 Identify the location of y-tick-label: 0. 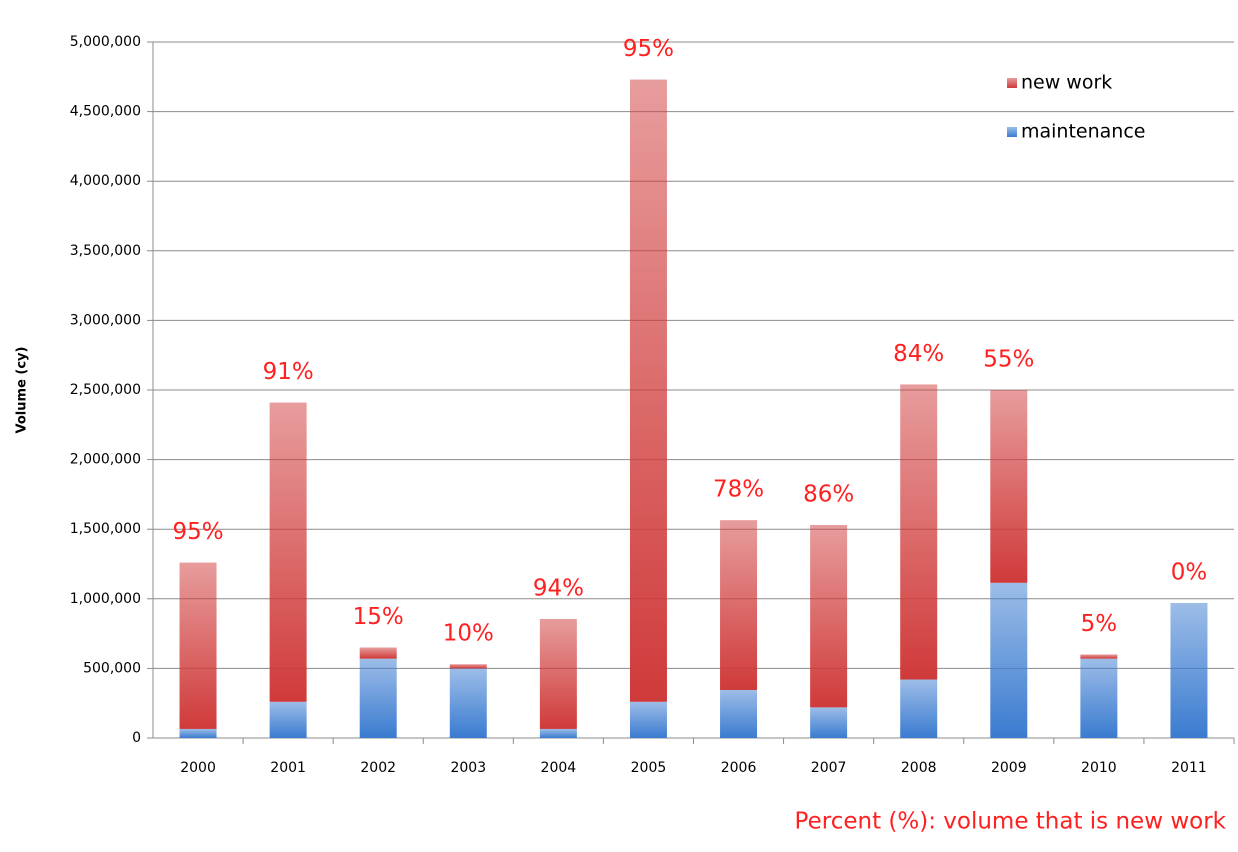
(136, 738).